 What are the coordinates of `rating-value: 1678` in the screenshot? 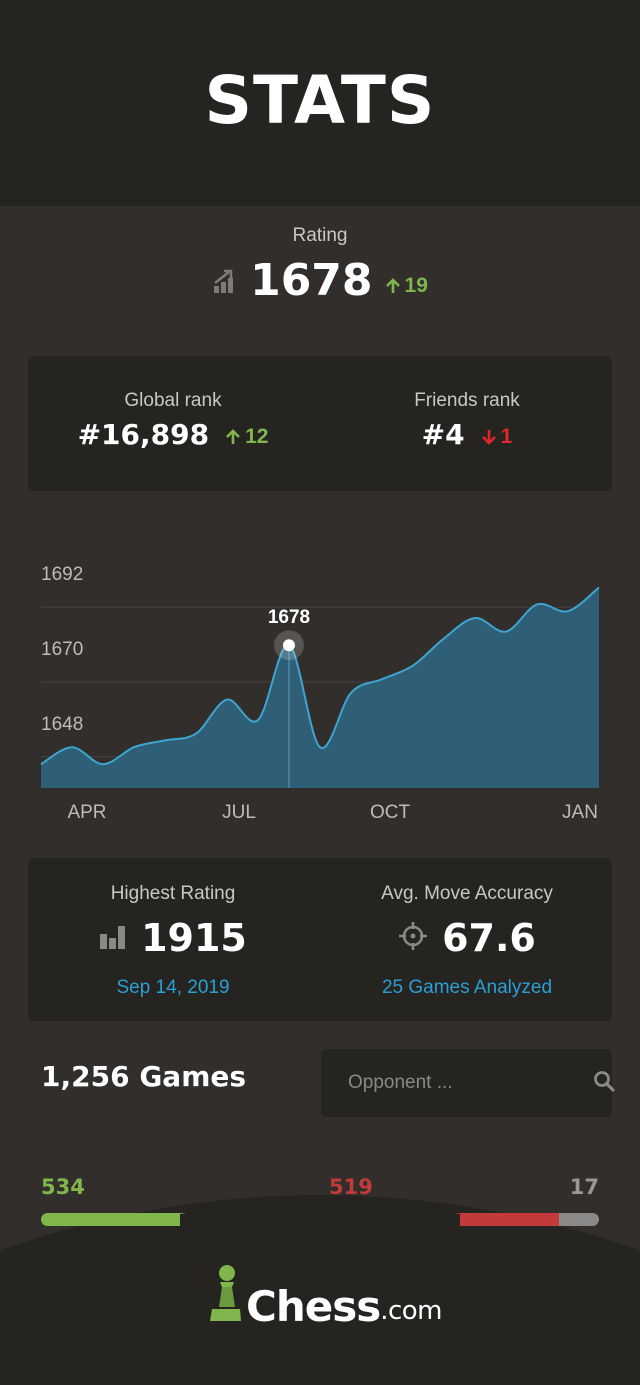 It's located at (311, 280).